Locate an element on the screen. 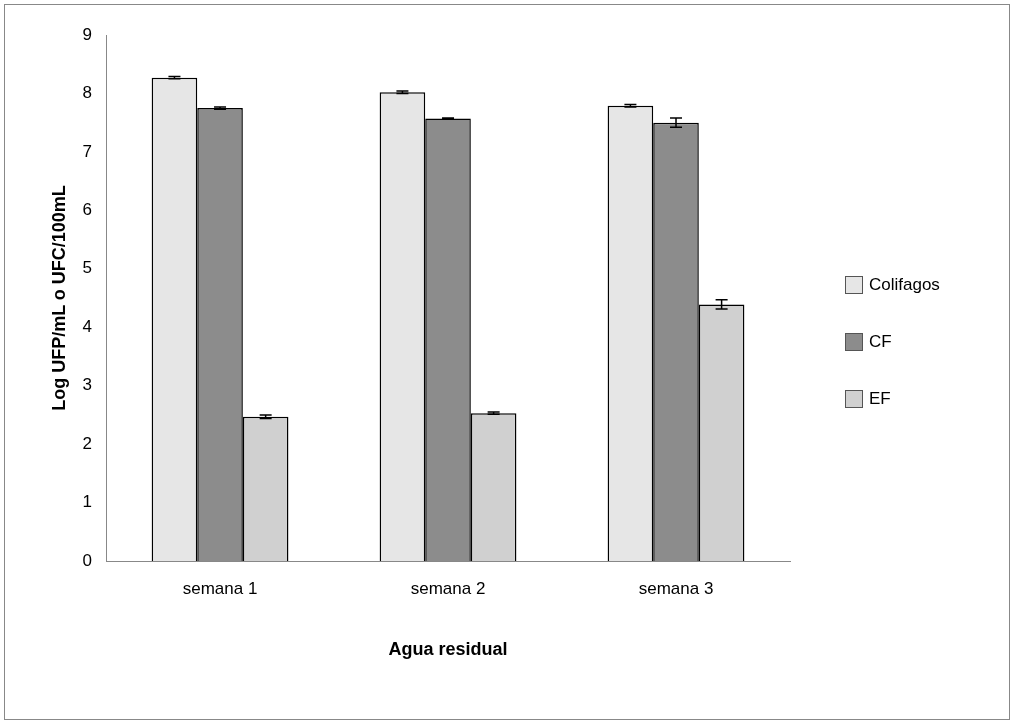  y-tick-label: 6 is located at coordinates (87, 210).